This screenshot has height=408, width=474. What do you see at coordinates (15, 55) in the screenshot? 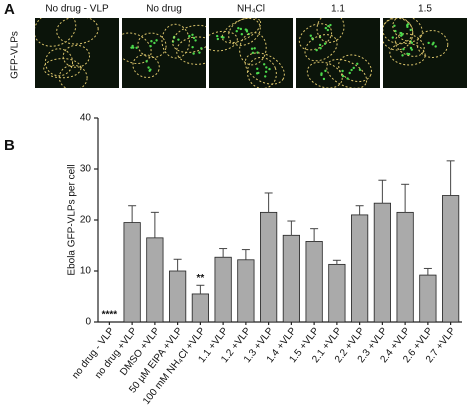
I see `row-label: GFP-VLPs` at bounding box center [15, 55].